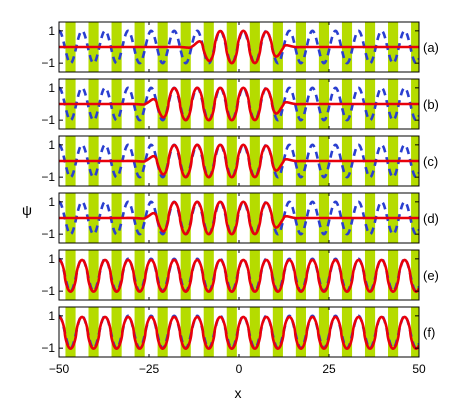  I want to click on panel-5: 1 −1 (e), so click(240, 275).